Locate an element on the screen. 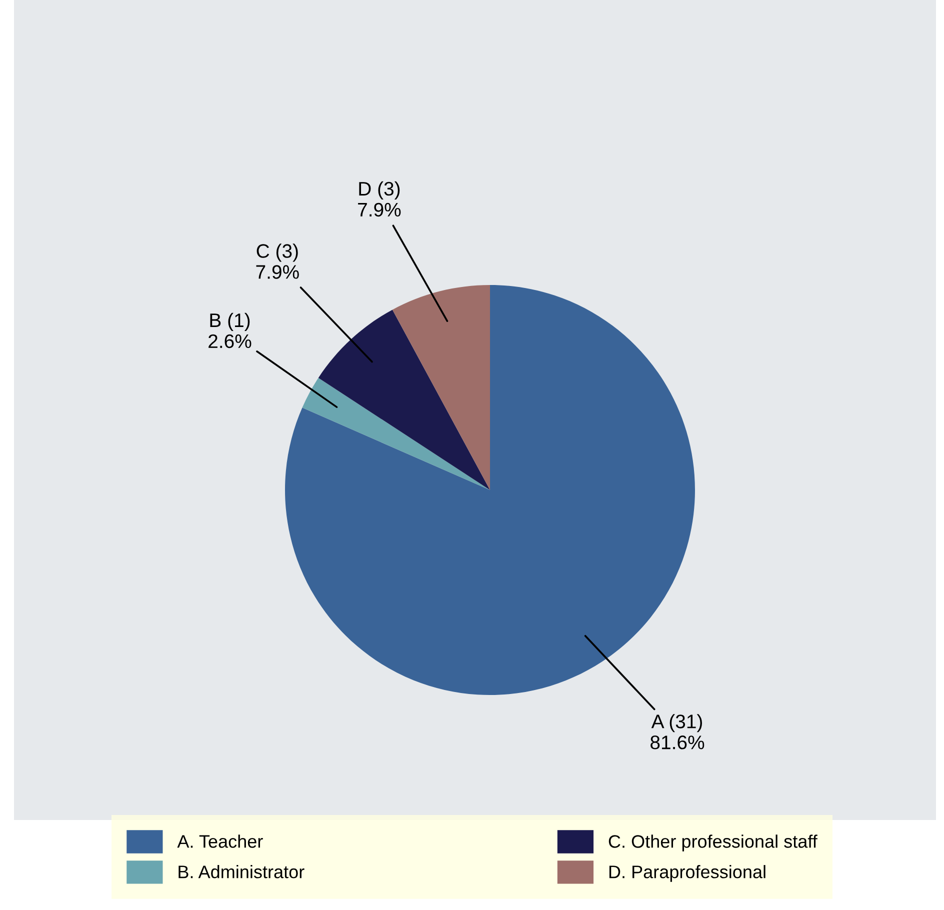  data-label: B (1) 2.6% is located at coordinates (230, 330).